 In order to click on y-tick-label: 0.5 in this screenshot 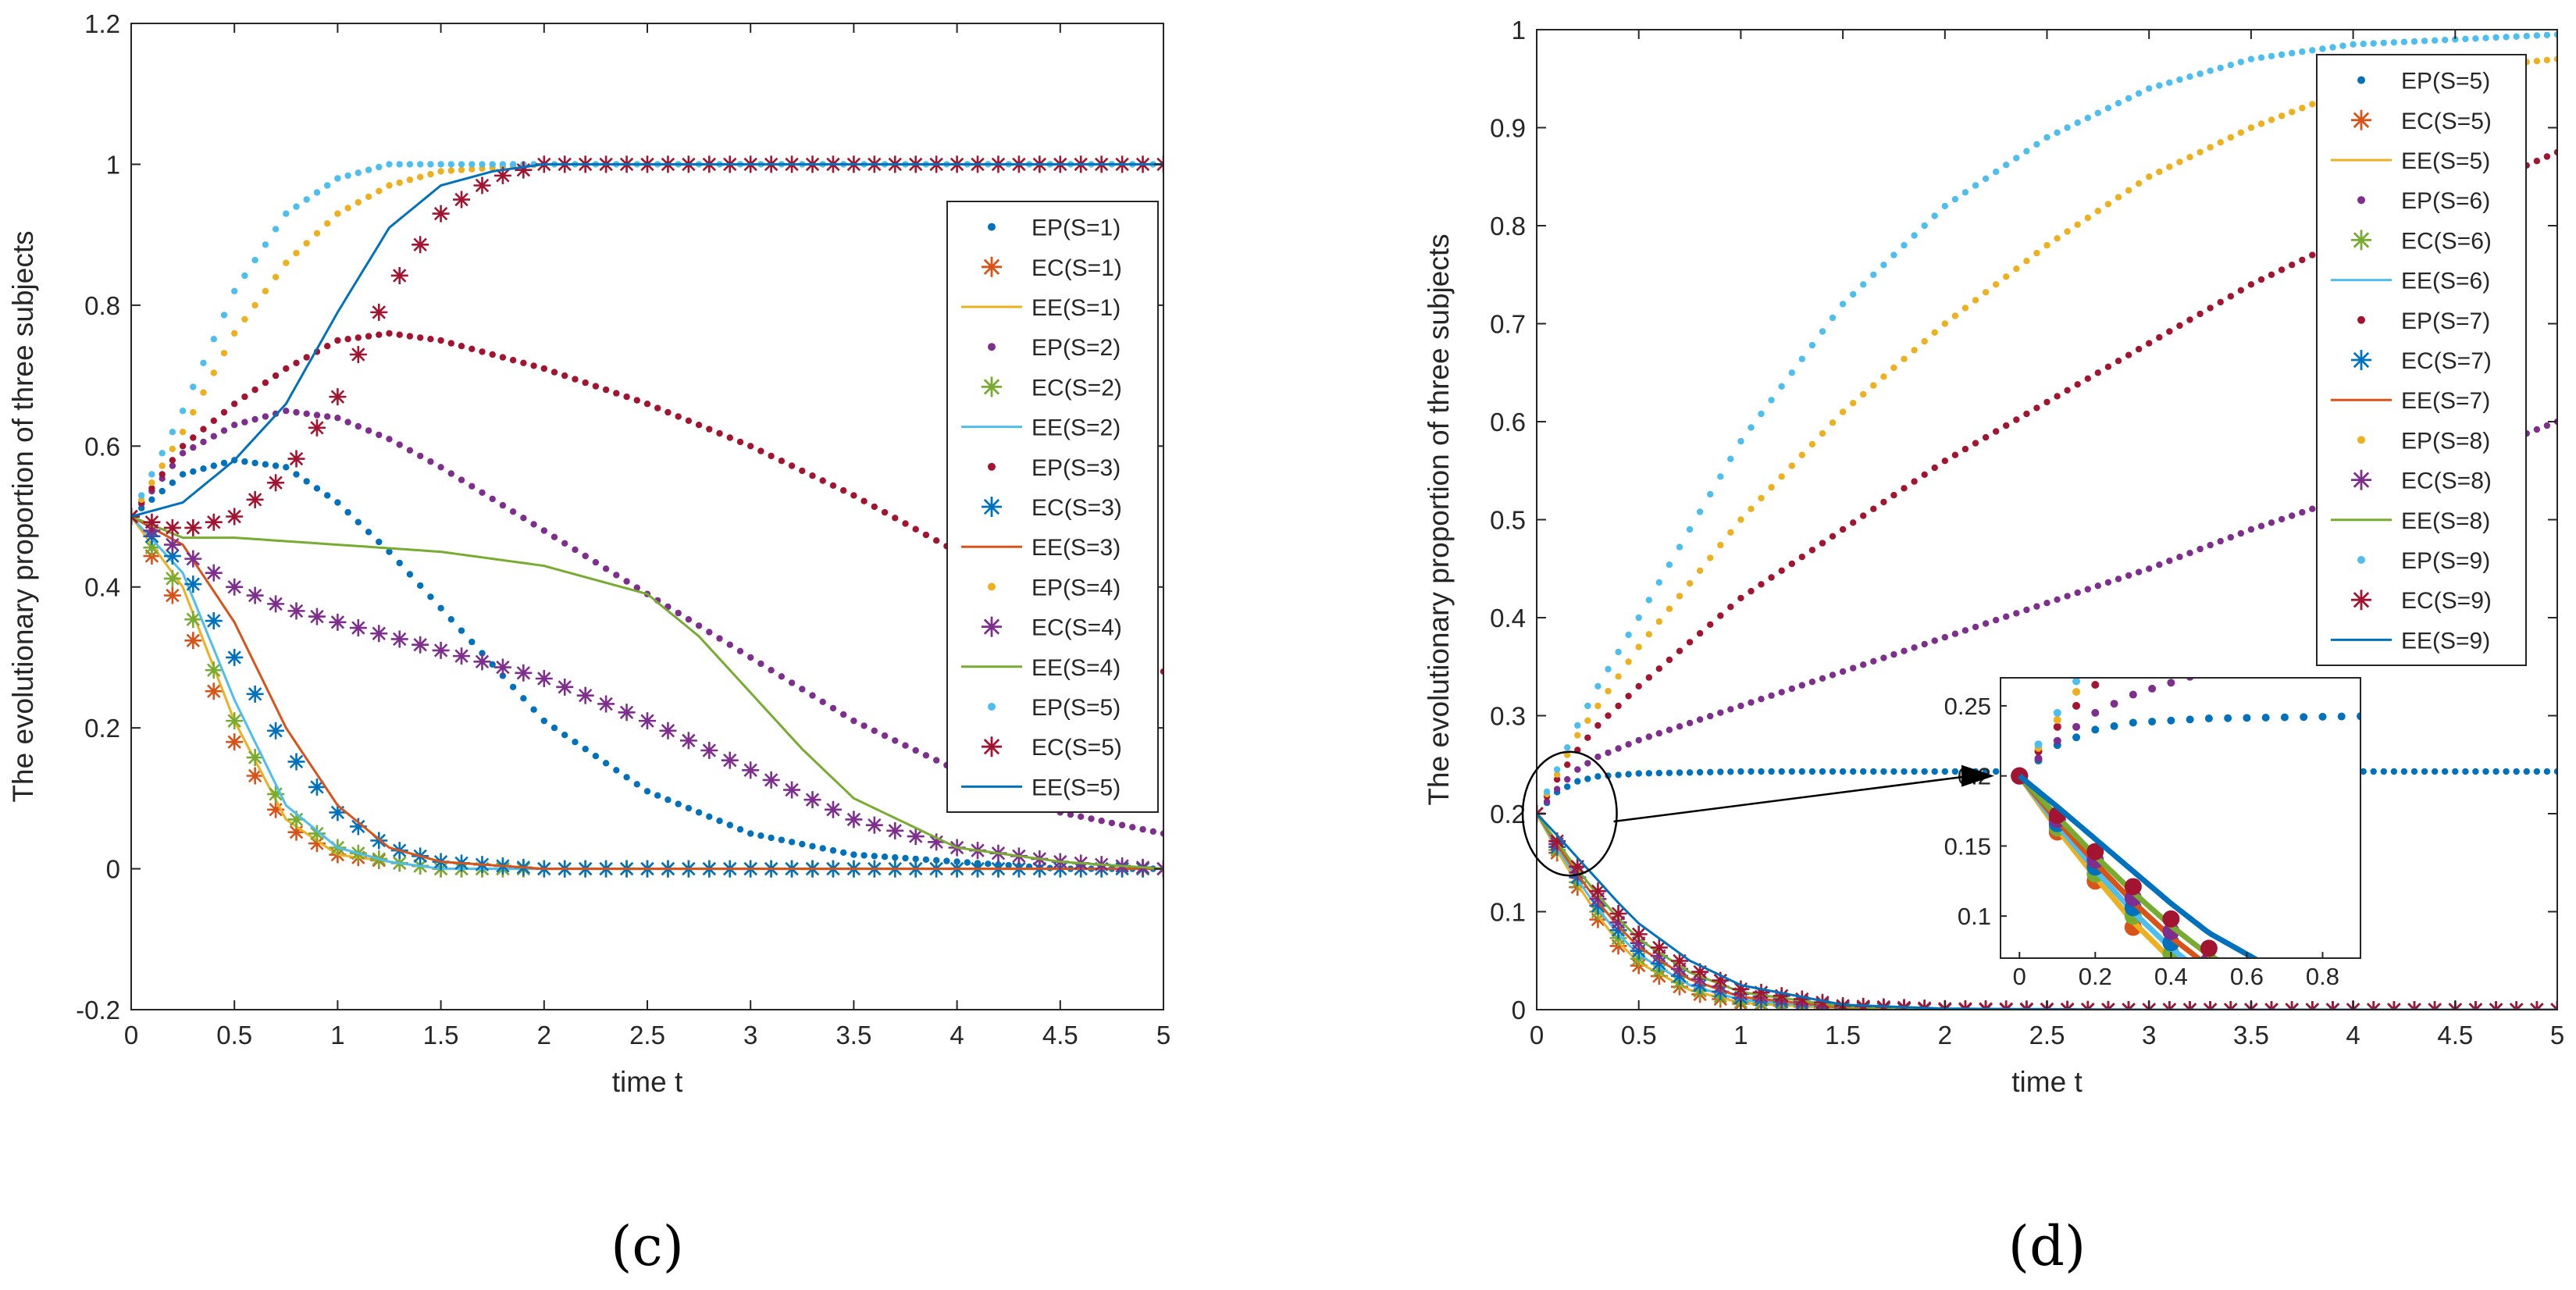, I will do `click(1508, 521)`.